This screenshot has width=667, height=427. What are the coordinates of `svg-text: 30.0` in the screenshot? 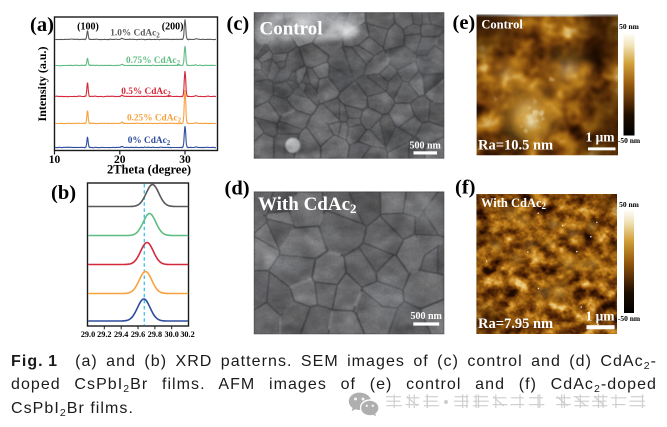 It's located at (172, 334).